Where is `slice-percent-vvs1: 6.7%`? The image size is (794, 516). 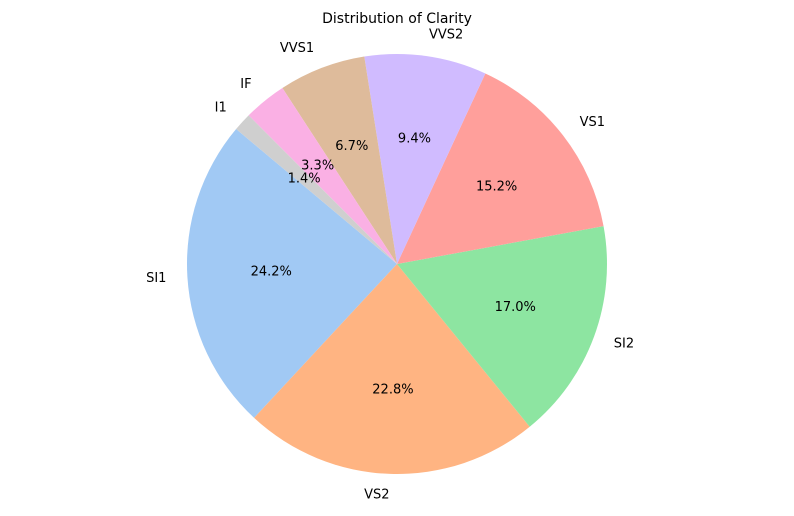
slice-percent-vvs1: 6.7% is located at coordinates (351, 146).